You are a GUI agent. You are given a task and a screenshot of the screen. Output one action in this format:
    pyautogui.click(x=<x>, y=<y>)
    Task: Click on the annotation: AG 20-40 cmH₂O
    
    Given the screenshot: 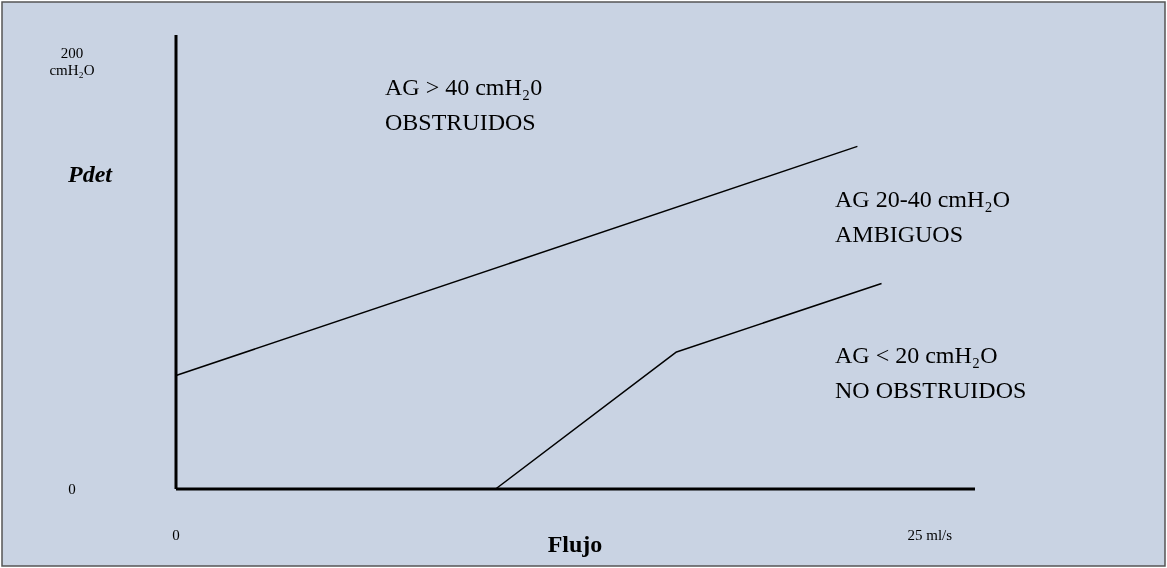 What is the action you would take?
    pyautogui.click(x=923, y=199)
    